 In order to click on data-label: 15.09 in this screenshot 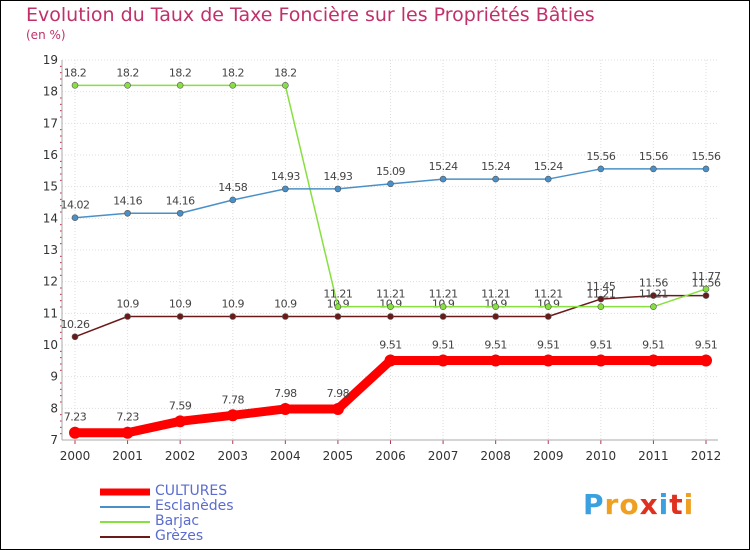, I will do `click(390, 171)`.